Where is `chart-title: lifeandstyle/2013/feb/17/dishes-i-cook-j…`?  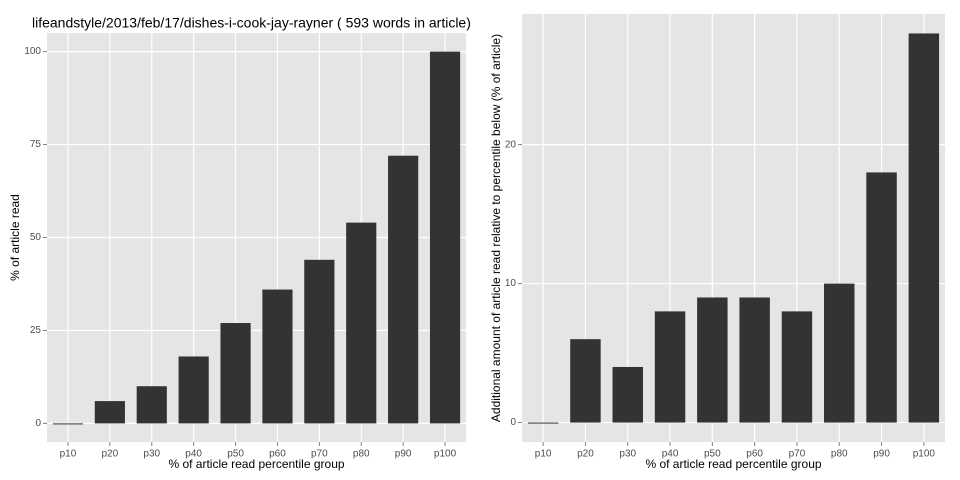 chart-title: lifeandstyle/2013/feb/17/dishes-i-cook-j… is located at coordinates (251, 23).